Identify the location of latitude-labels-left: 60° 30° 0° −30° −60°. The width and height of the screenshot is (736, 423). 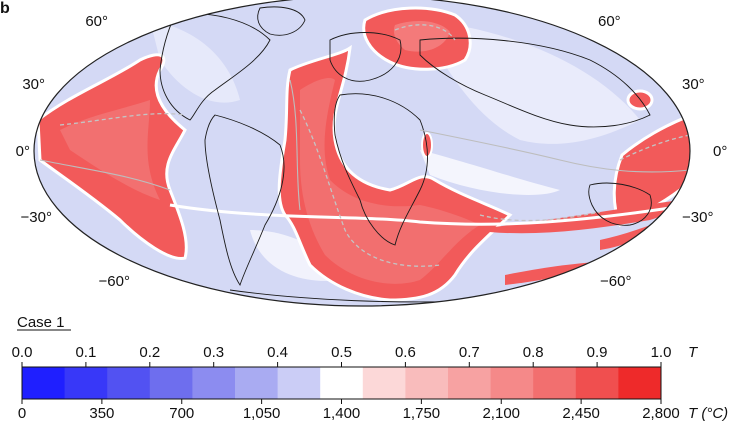
(73, 151).